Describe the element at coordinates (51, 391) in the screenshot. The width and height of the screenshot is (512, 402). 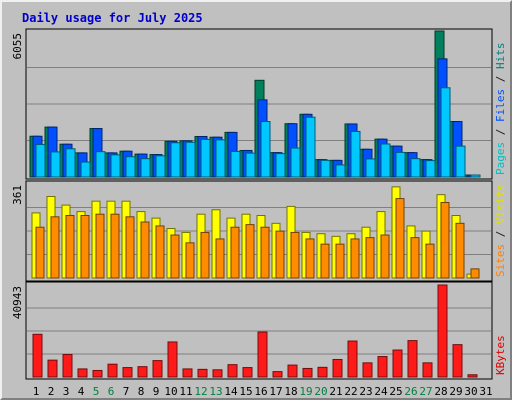
I see `x-tick-label-day-2: 2` at that location.